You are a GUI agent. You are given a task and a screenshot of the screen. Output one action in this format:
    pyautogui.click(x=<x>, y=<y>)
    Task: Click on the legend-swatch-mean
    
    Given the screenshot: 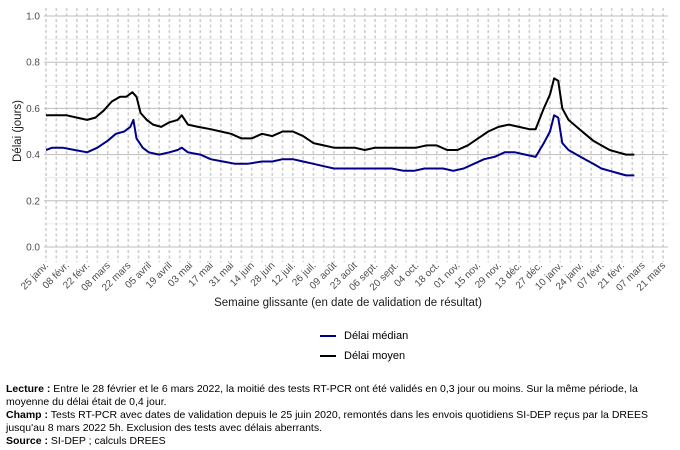 What is the action you would take?
    pyautogui.click(x=328, y=356)
    